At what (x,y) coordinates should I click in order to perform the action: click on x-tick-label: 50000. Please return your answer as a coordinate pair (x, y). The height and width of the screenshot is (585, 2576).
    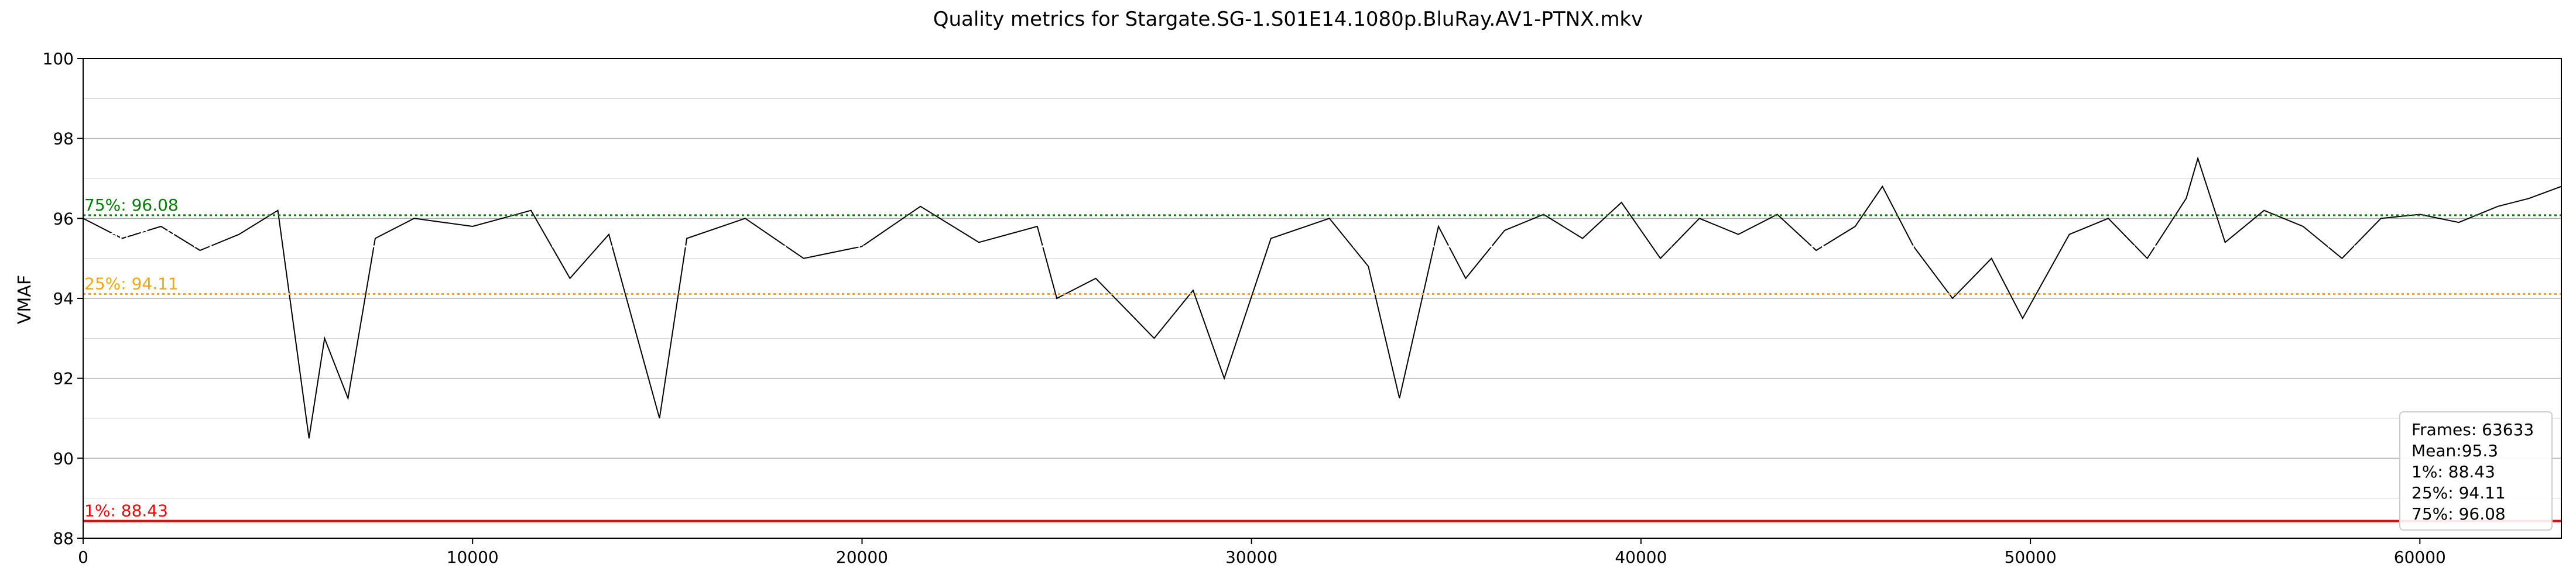
    Looking at the image, I should click on (2031, 557).